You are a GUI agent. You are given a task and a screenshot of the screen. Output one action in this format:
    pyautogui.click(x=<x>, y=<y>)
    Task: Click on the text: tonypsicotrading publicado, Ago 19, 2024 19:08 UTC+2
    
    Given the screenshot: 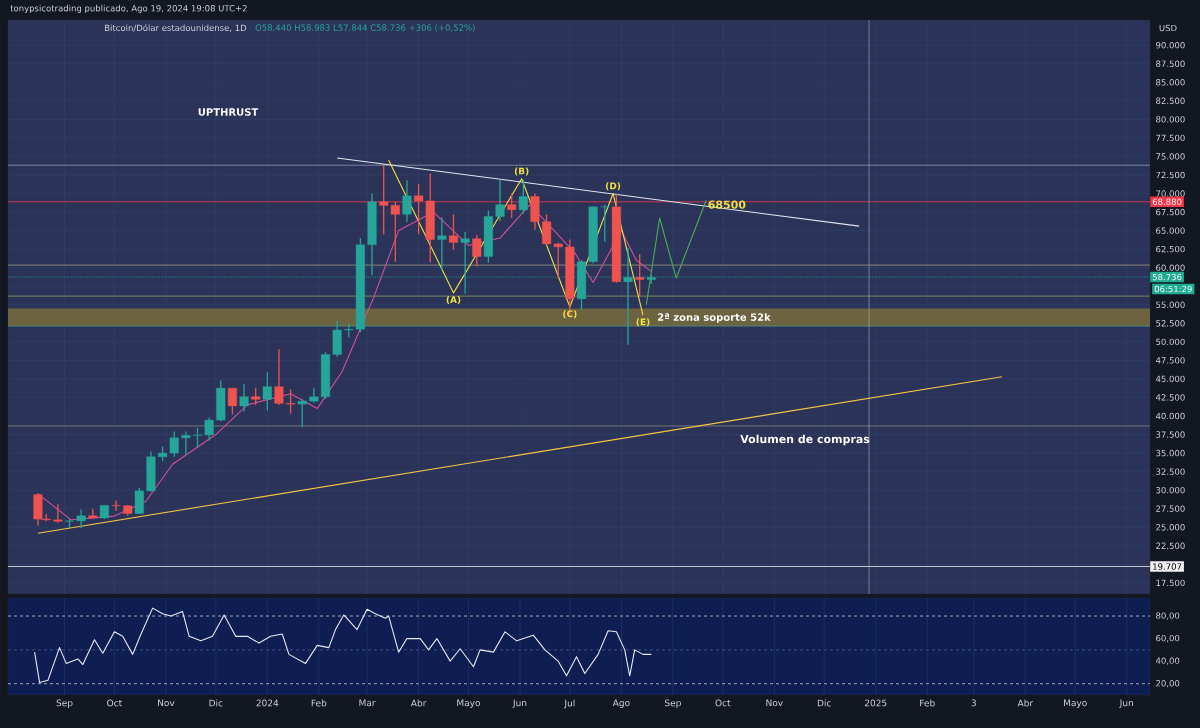 What is the action you would take?
    pyautogui.click(x=128, y=9)
    